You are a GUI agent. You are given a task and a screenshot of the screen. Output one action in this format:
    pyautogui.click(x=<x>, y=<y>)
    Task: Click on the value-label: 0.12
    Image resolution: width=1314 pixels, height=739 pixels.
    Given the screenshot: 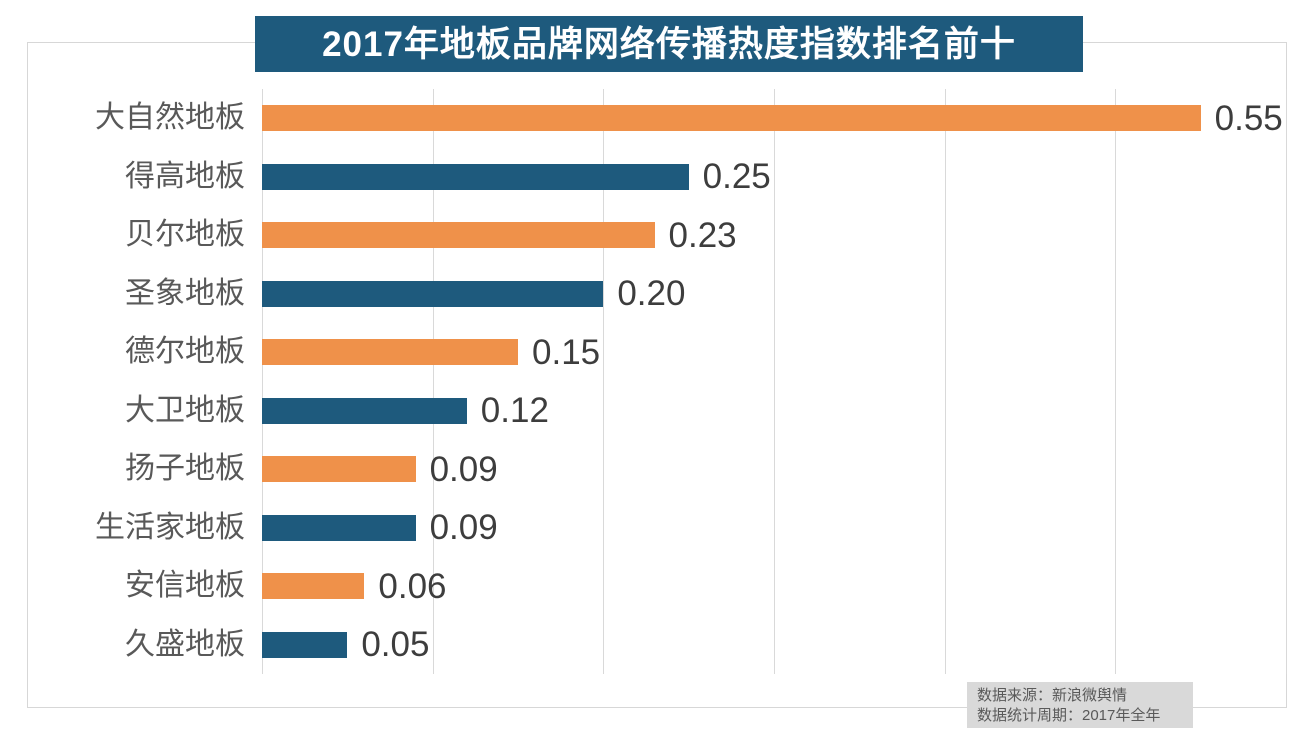 What is the action you would take?
    pyautogui.click(x=514, y=411)
    